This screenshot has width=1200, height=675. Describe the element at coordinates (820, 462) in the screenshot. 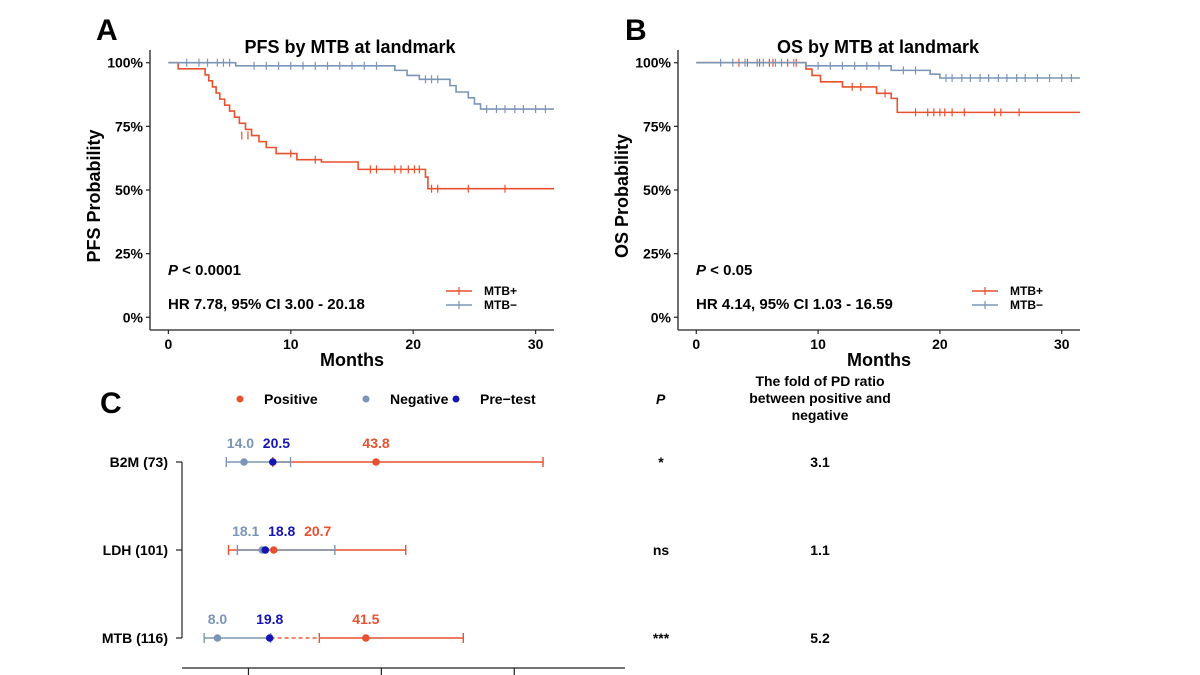

I see `fold-value-cell: 3.1` at that location.